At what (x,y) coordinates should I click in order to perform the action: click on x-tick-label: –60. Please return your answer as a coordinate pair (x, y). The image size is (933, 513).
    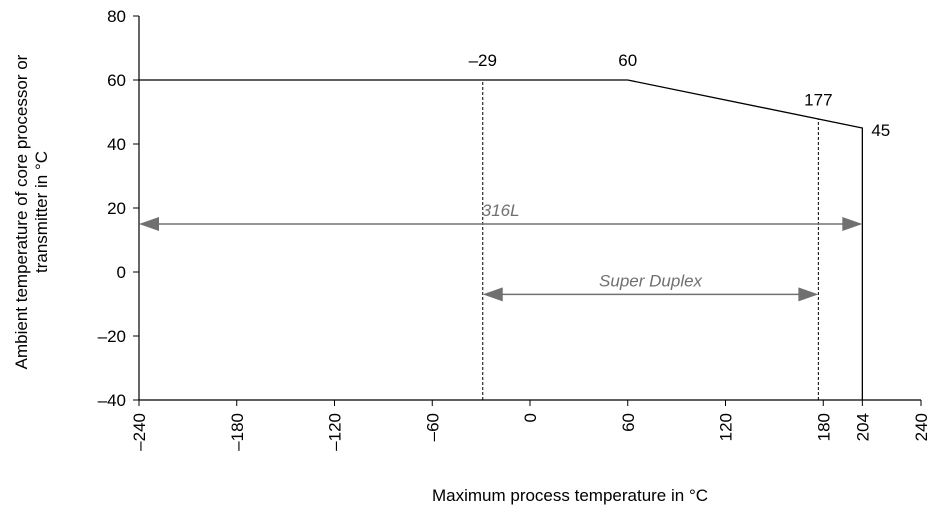
    Looking at the image, I should click on (432, 427).